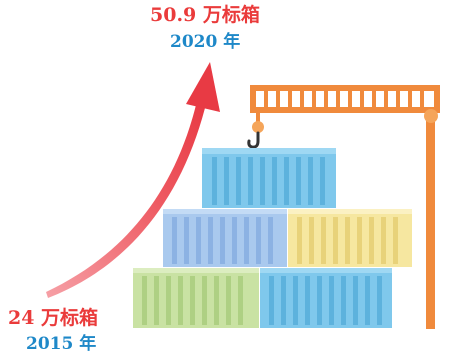 The width and height of the screenshot is (457, 356). Describe the element at coordinates (53, 318) in the screenshot. I see `start-value-label: 24 万标箱` at that location.